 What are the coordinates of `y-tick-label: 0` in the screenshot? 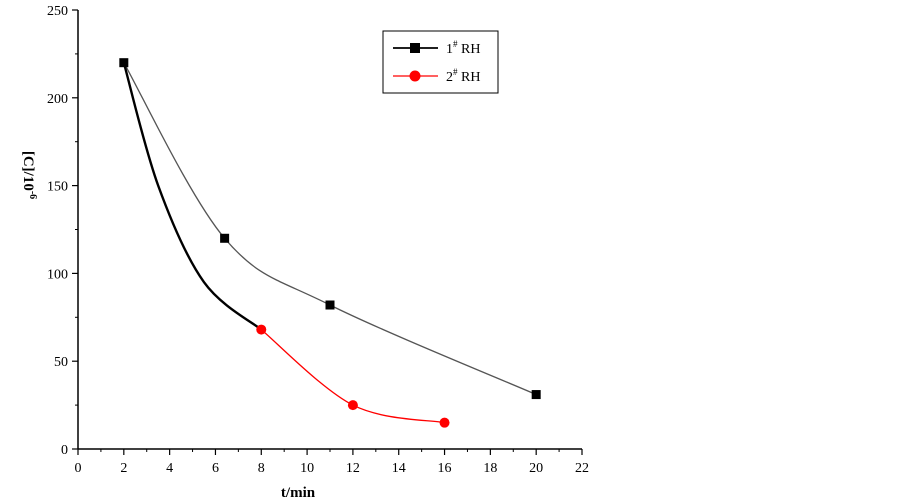 It's located at (64, 450).